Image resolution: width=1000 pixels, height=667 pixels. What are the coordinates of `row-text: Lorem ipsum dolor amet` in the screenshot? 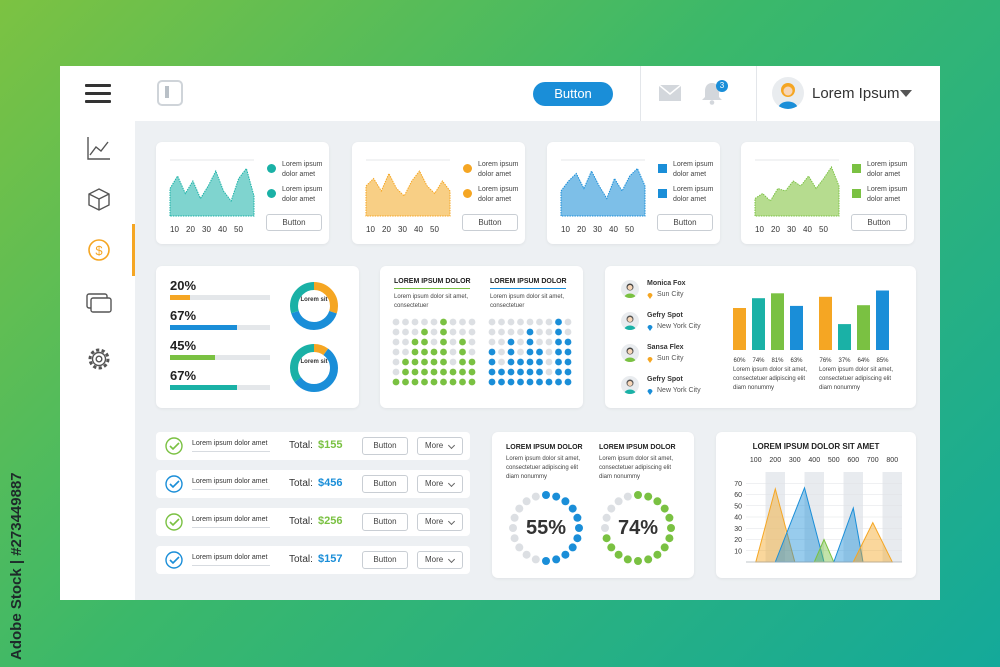 It's located at (230, 481).